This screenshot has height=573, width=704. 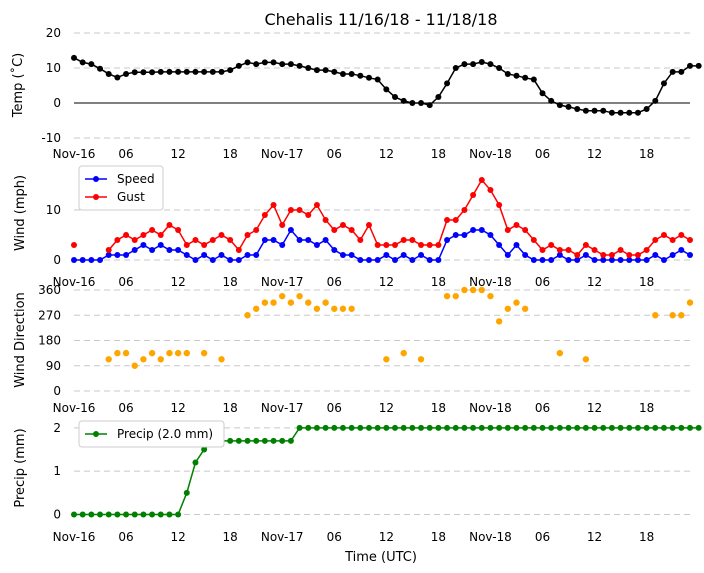 What do you see at coordinates (121, 188) in the screenshot?
I see `wind-legend-box` at bounding box center [121, 188].